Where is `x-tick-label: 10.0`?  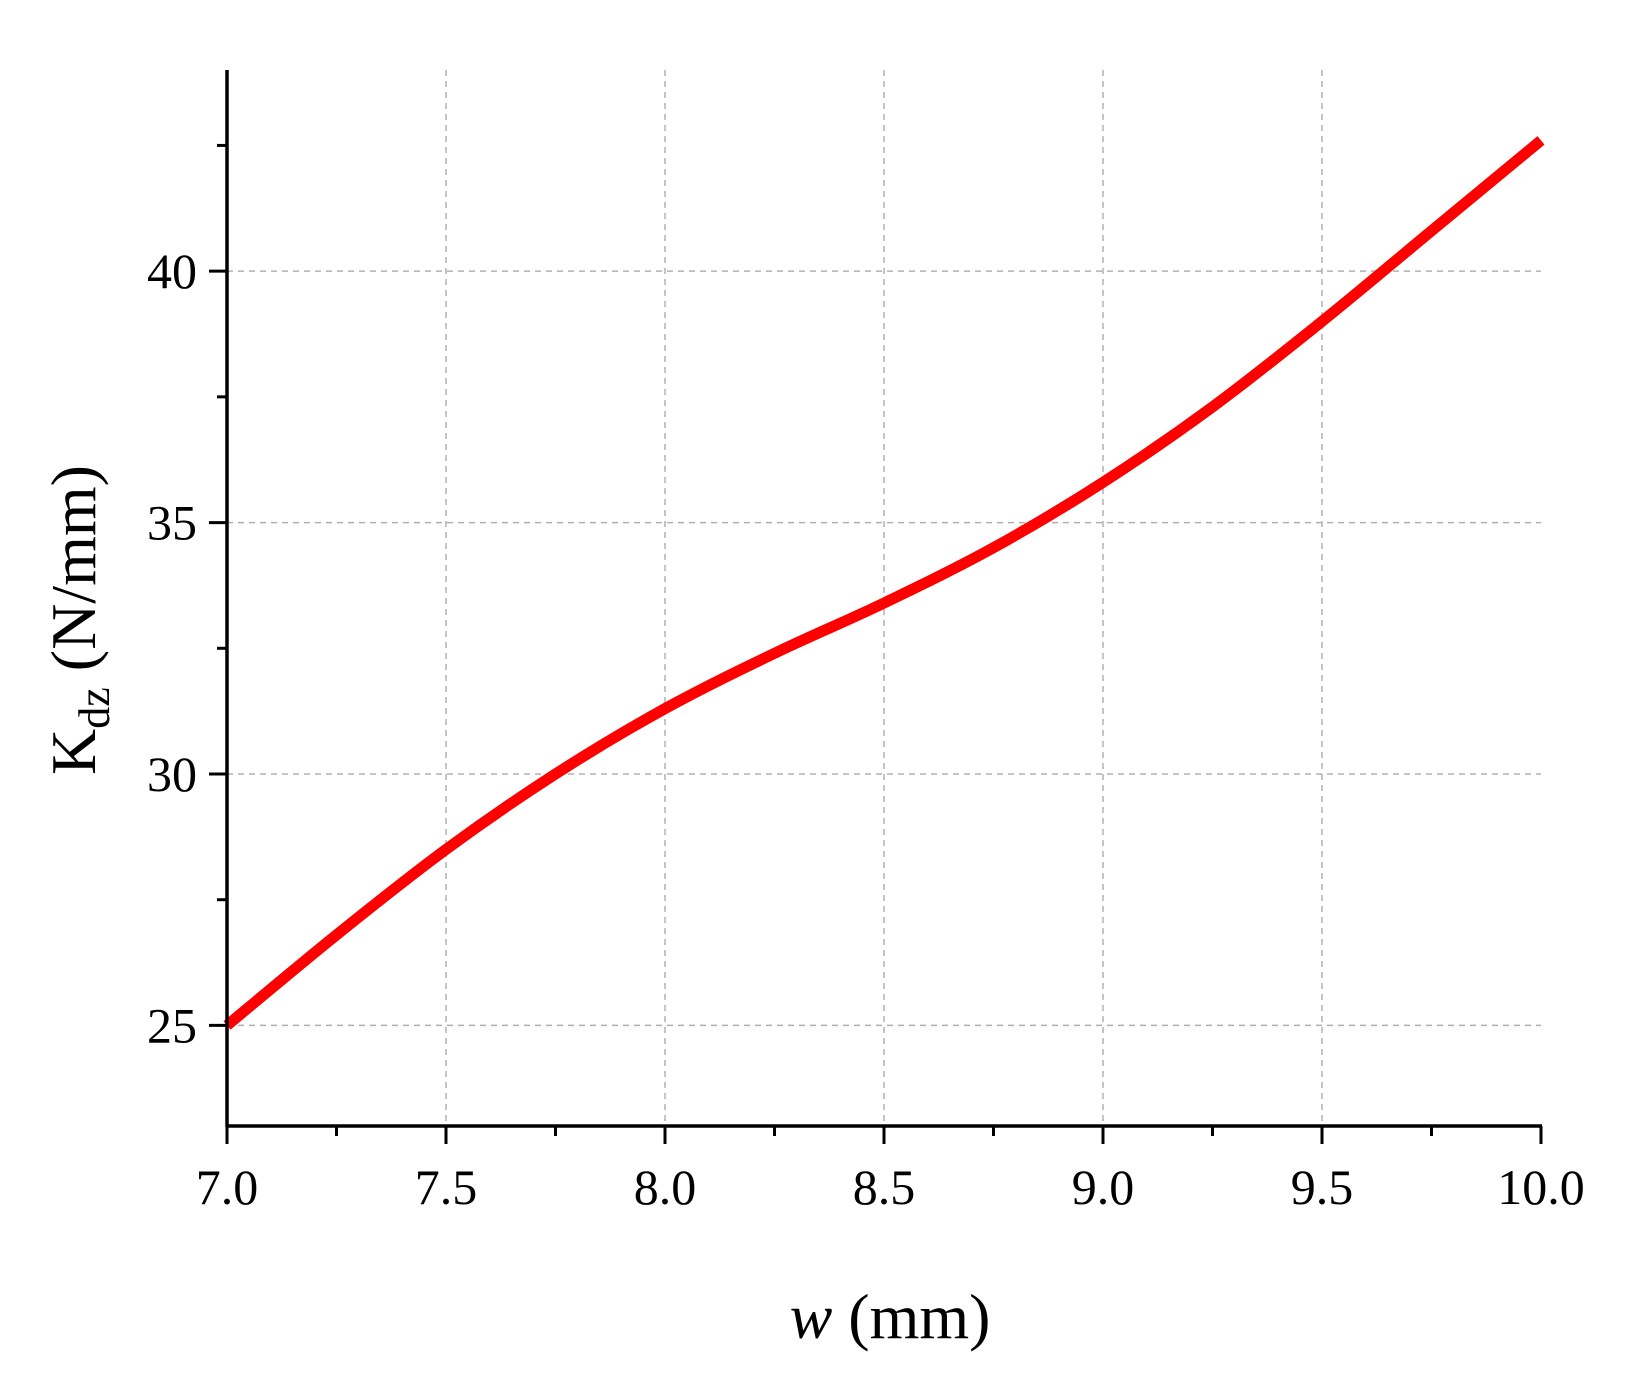
x-tick-label: 10.0 is located at coordinates (1541, 1187).